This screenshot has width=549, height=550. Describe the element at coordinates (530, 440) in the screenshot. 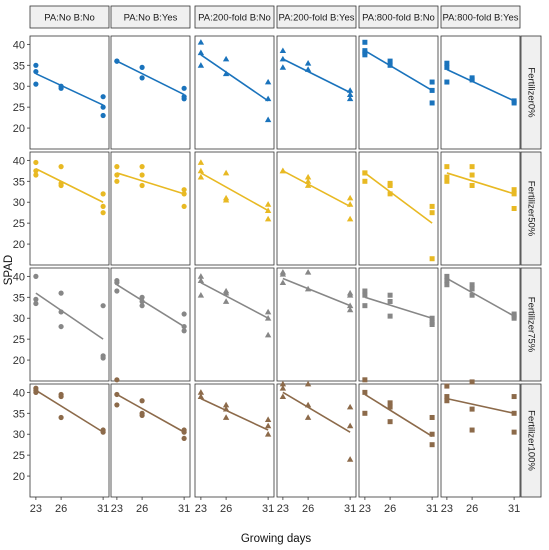

I see `row-strip-label: Fertilizer100%` at that location.